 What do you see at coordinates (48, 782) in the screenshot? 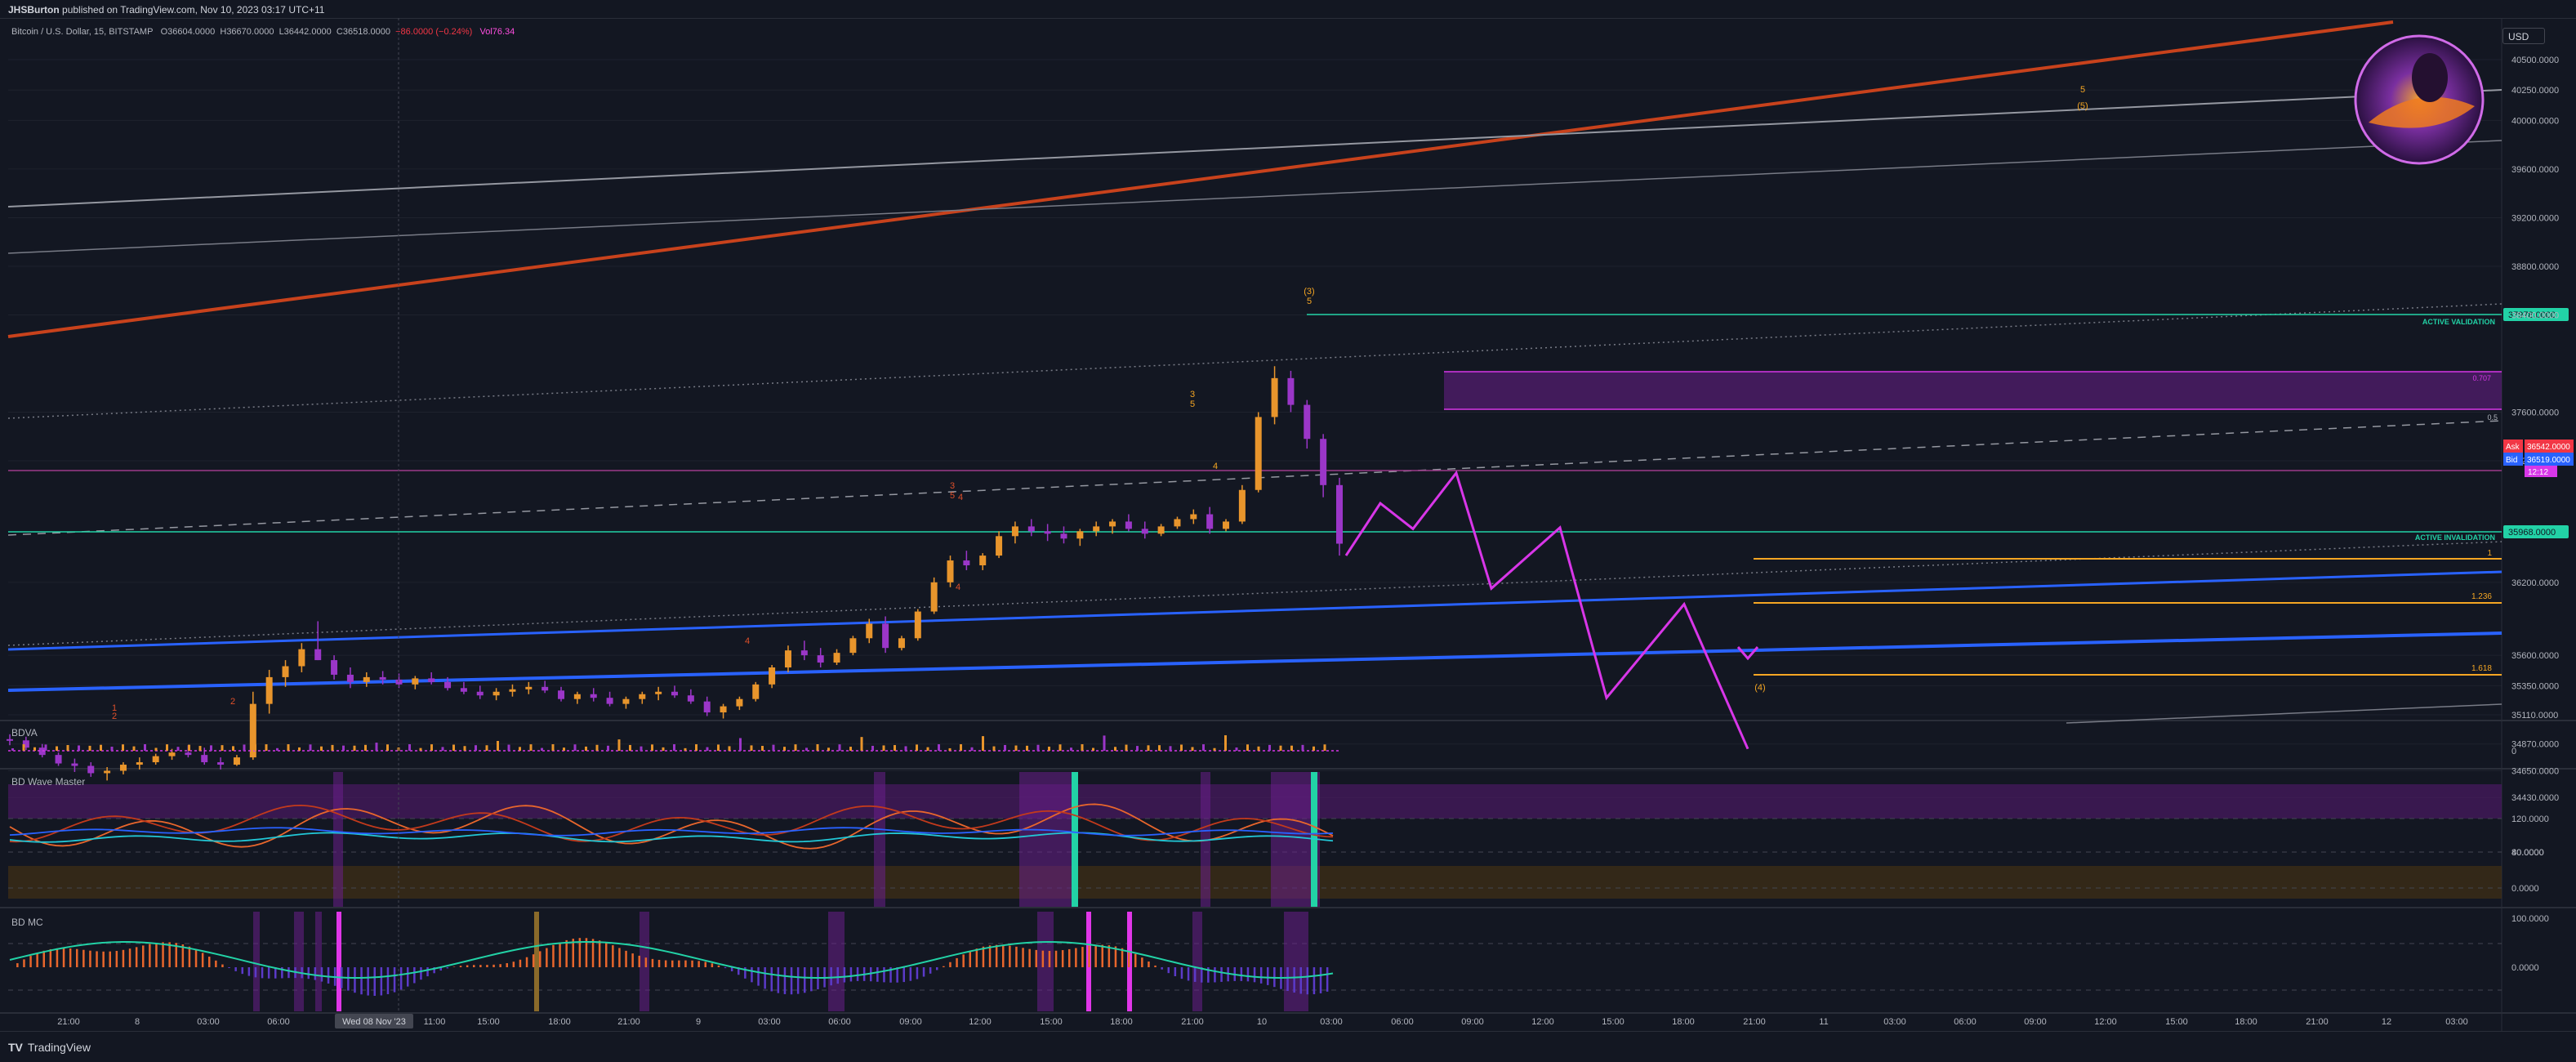
I see `indicator-label-wave: BD Wave Master` at bounding box center [48, 782].